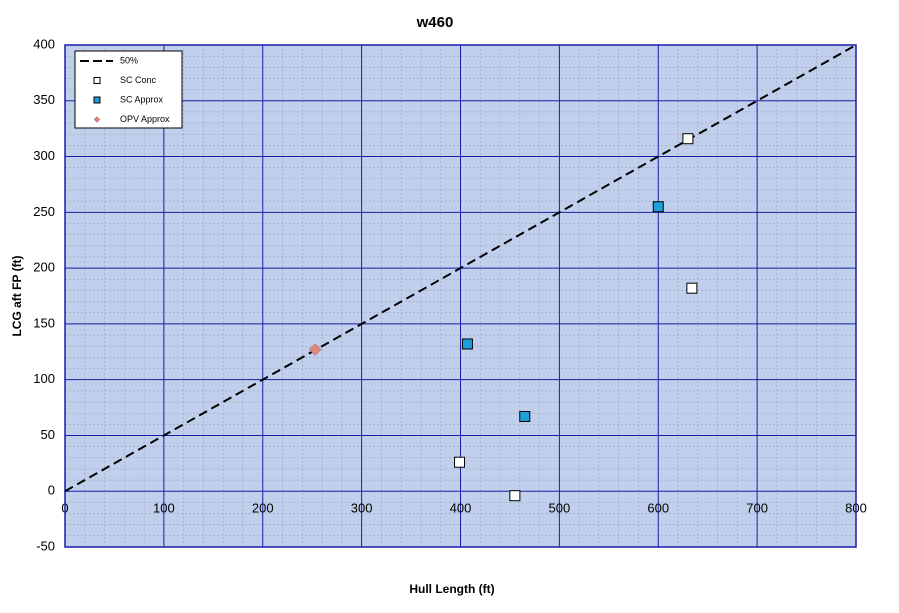 The width and height of the screenshot is (899, 613). What do you see at coordinates (658, 508) in the screenshot?
I see `x-tick-label: 600` at bounding box center [658, 508].